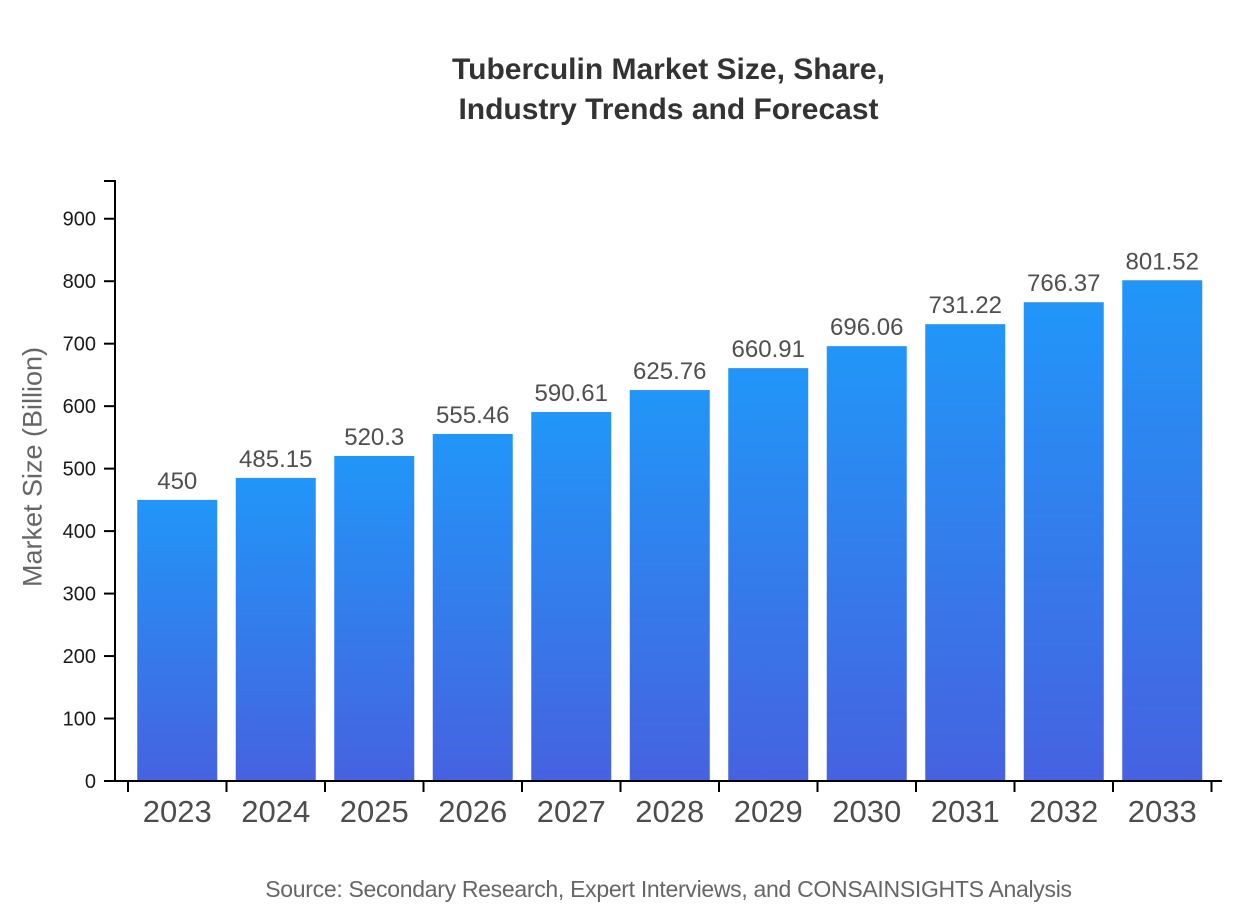  I want to click on bar-value-label: 696.06, so click(866, 327).